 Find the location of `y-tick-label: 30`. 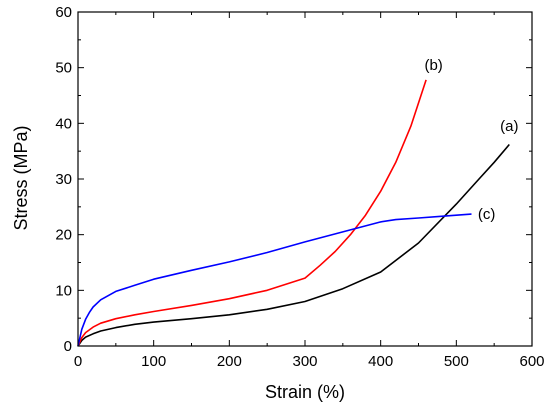

y-tick-label: 30 is located at coordinates (63, 179).